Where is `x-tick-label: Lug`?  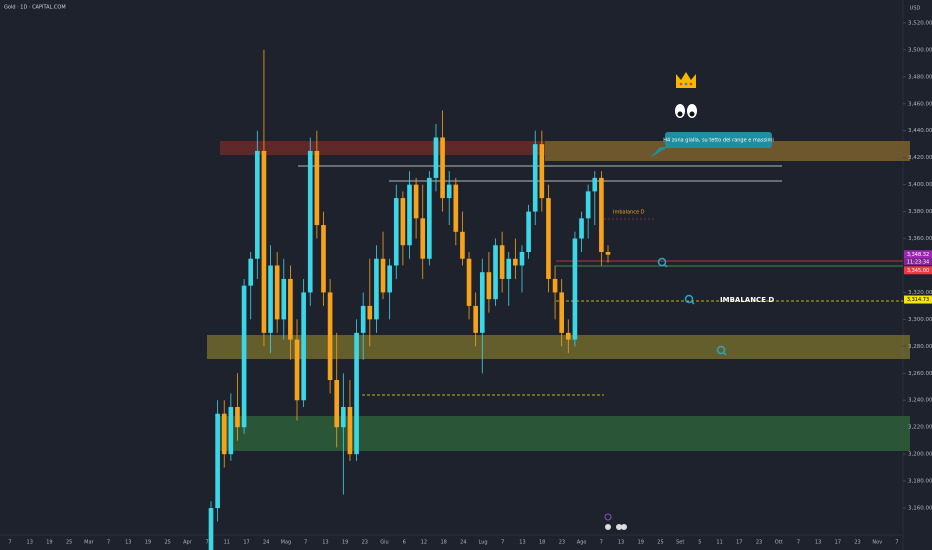
x-tick-label: Lug is located at coordinates (483, 543).